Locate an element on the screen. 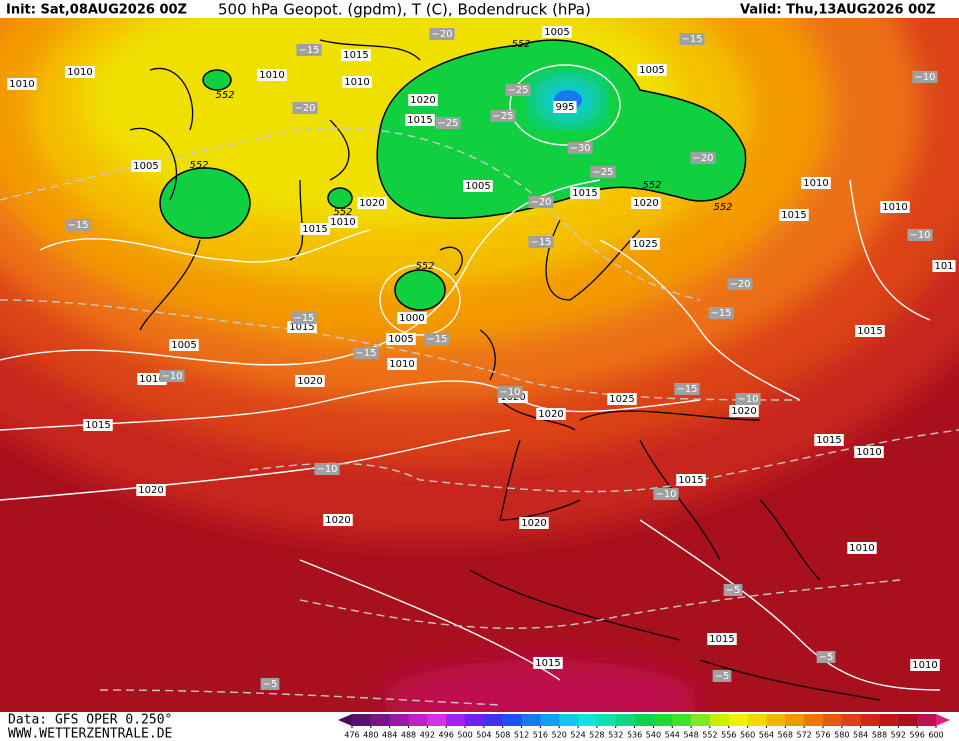 The width and height of the screenshot is (959, 741). colorbar-end is located at coordinates (943, 720).